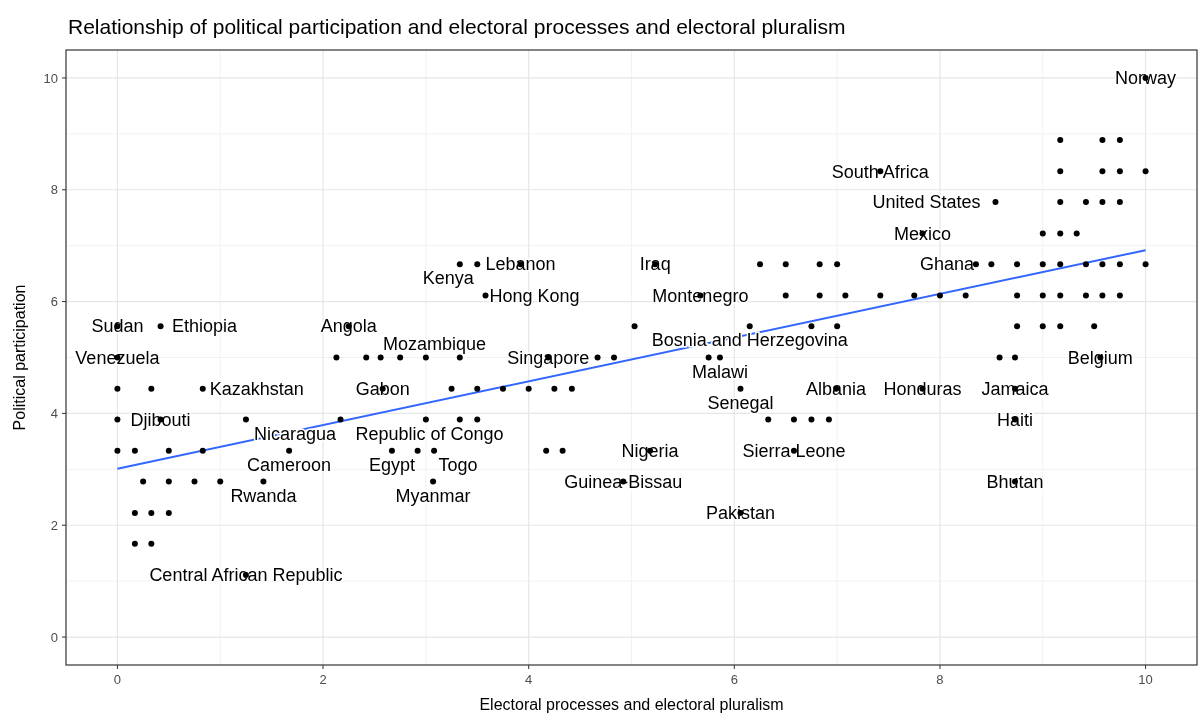  Describe the element at coordinates (548, 357) in the screenshot. I see `annotation: Singapore` at that location.